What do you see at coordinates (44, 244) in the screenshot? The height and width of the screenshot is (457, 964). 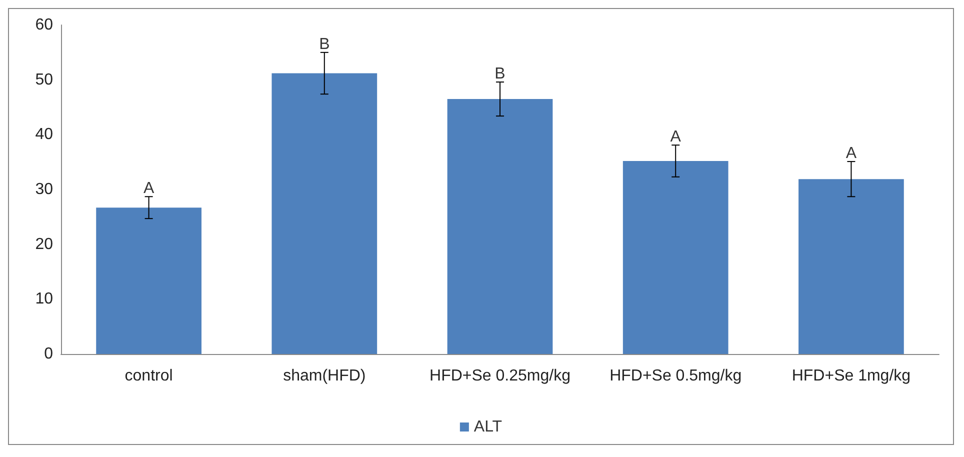 I see `y-tick-label: 20` at bounding box center [44, 244].